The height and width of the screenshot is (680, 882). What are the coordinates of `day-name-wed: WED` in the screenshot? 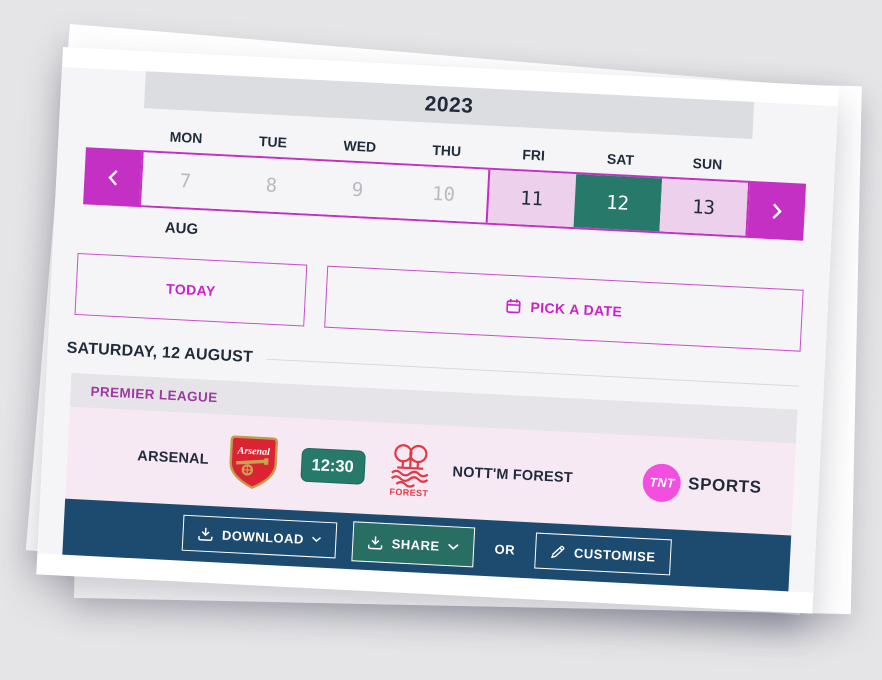 It's located at (360, 146).